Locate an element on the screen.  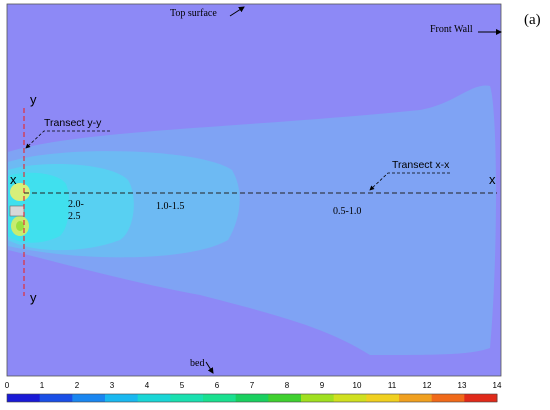
zone-label-mid: 1.0-1.5 is located at coordinates (170, 206).